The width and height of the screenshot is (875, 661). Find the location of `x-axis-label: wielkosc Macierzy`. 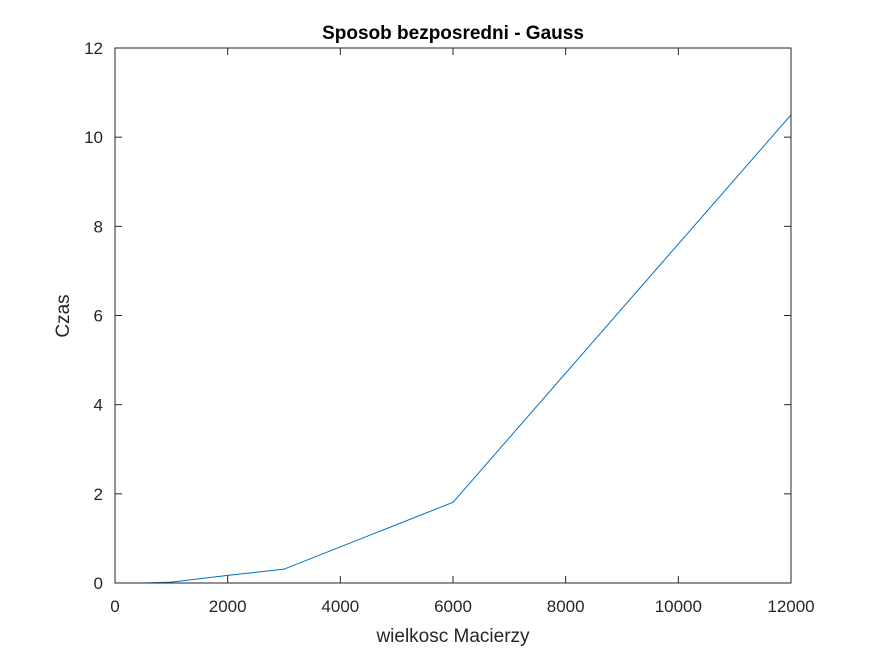

x-axis-label: wielkosc Macierzy is located at coordinates (452, 636).